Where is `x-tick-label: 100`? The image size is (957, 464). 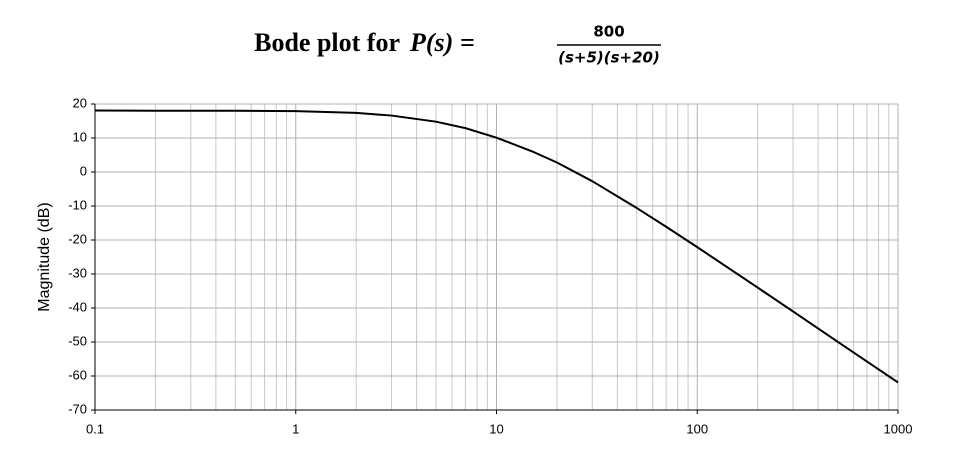 x-tick-label: 100 is located at coordinates (697, 428).